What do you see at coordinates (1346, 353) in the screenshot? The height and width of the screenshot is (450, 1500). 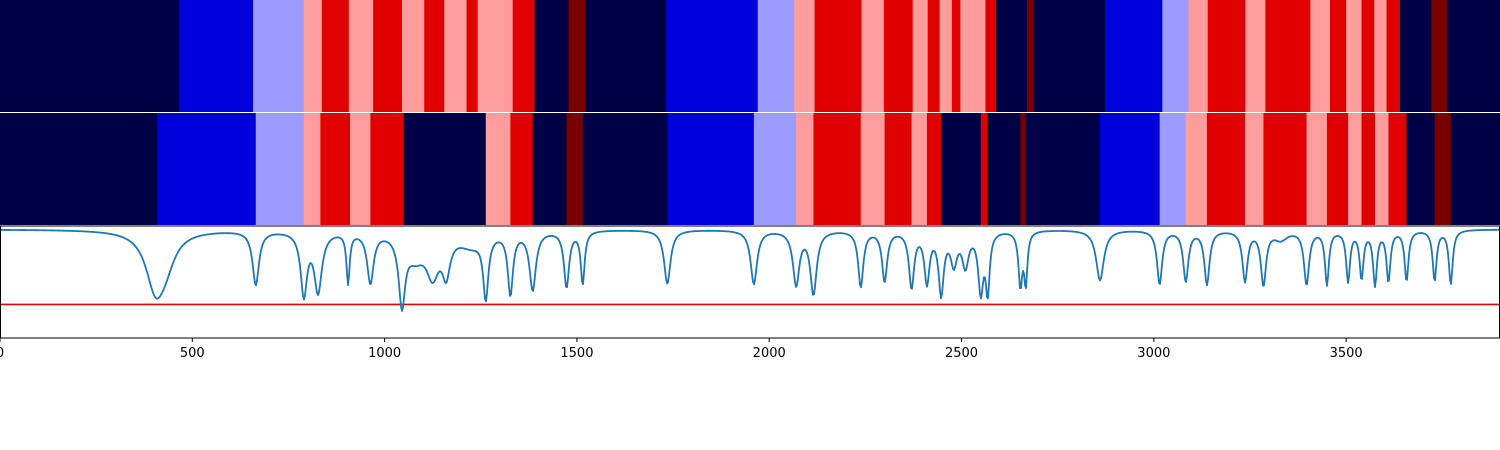 I see `x-tick-label: 3500` at bounding box center [1346, 353].